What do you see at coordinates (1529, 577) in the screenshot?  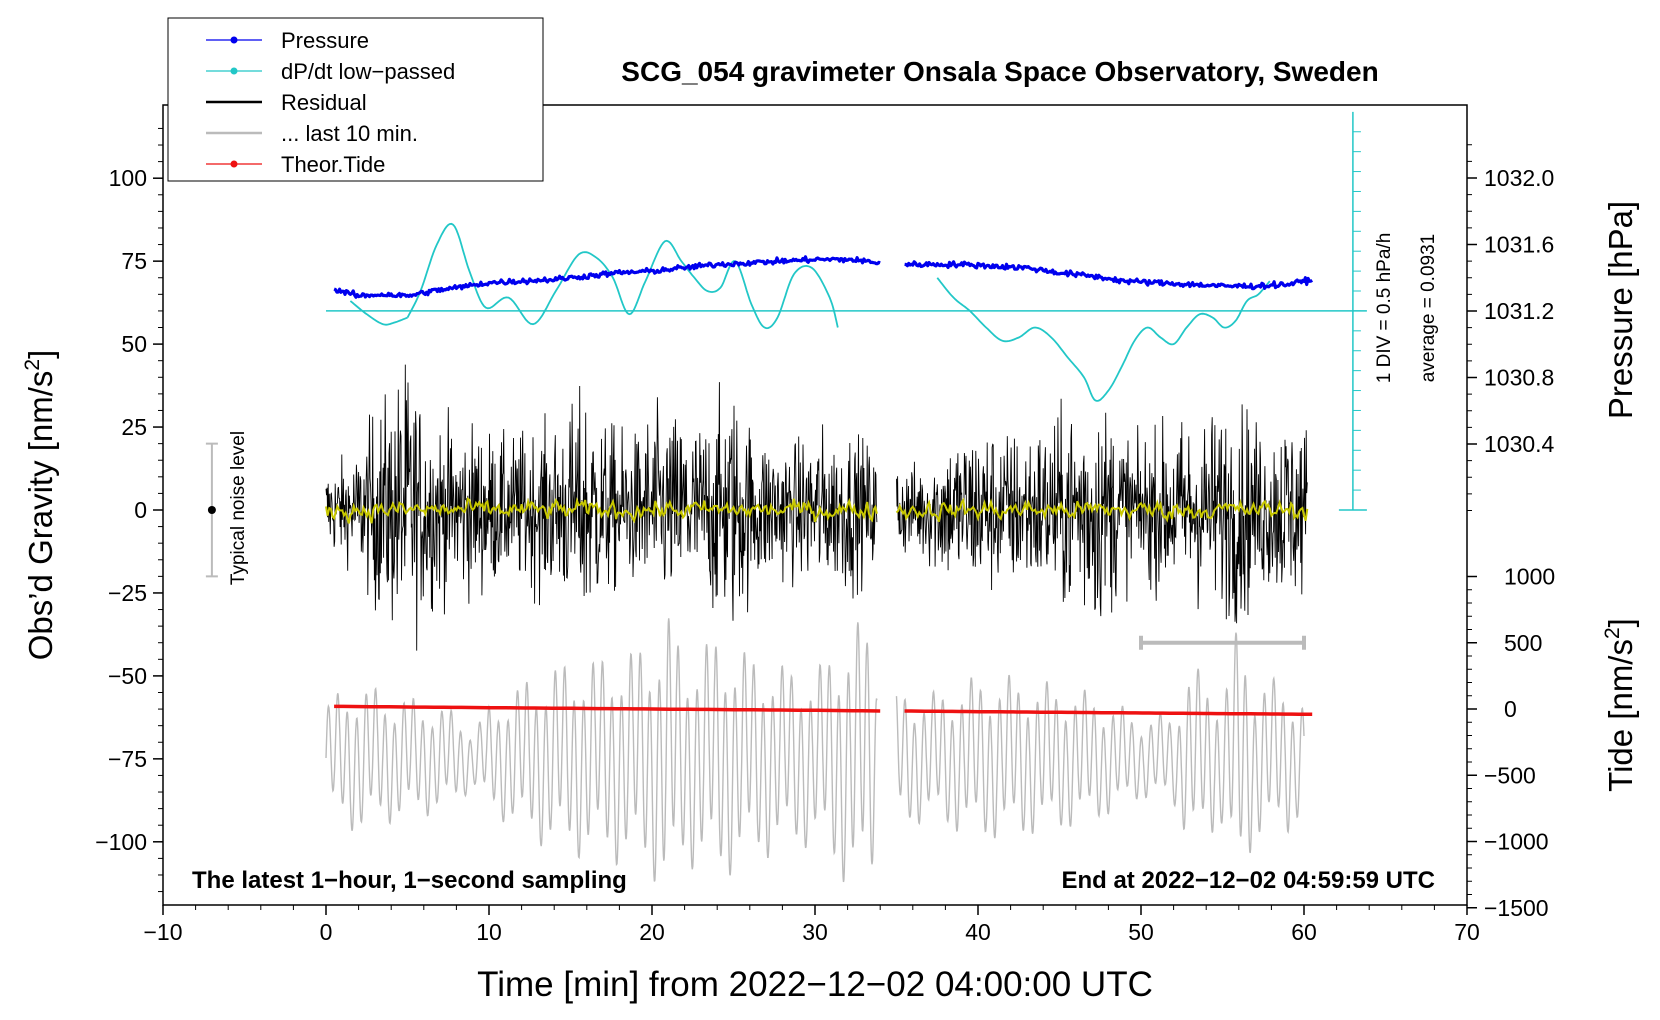 I see `y-tick-label-tide: 1000` at bounding box center [1529, 577].